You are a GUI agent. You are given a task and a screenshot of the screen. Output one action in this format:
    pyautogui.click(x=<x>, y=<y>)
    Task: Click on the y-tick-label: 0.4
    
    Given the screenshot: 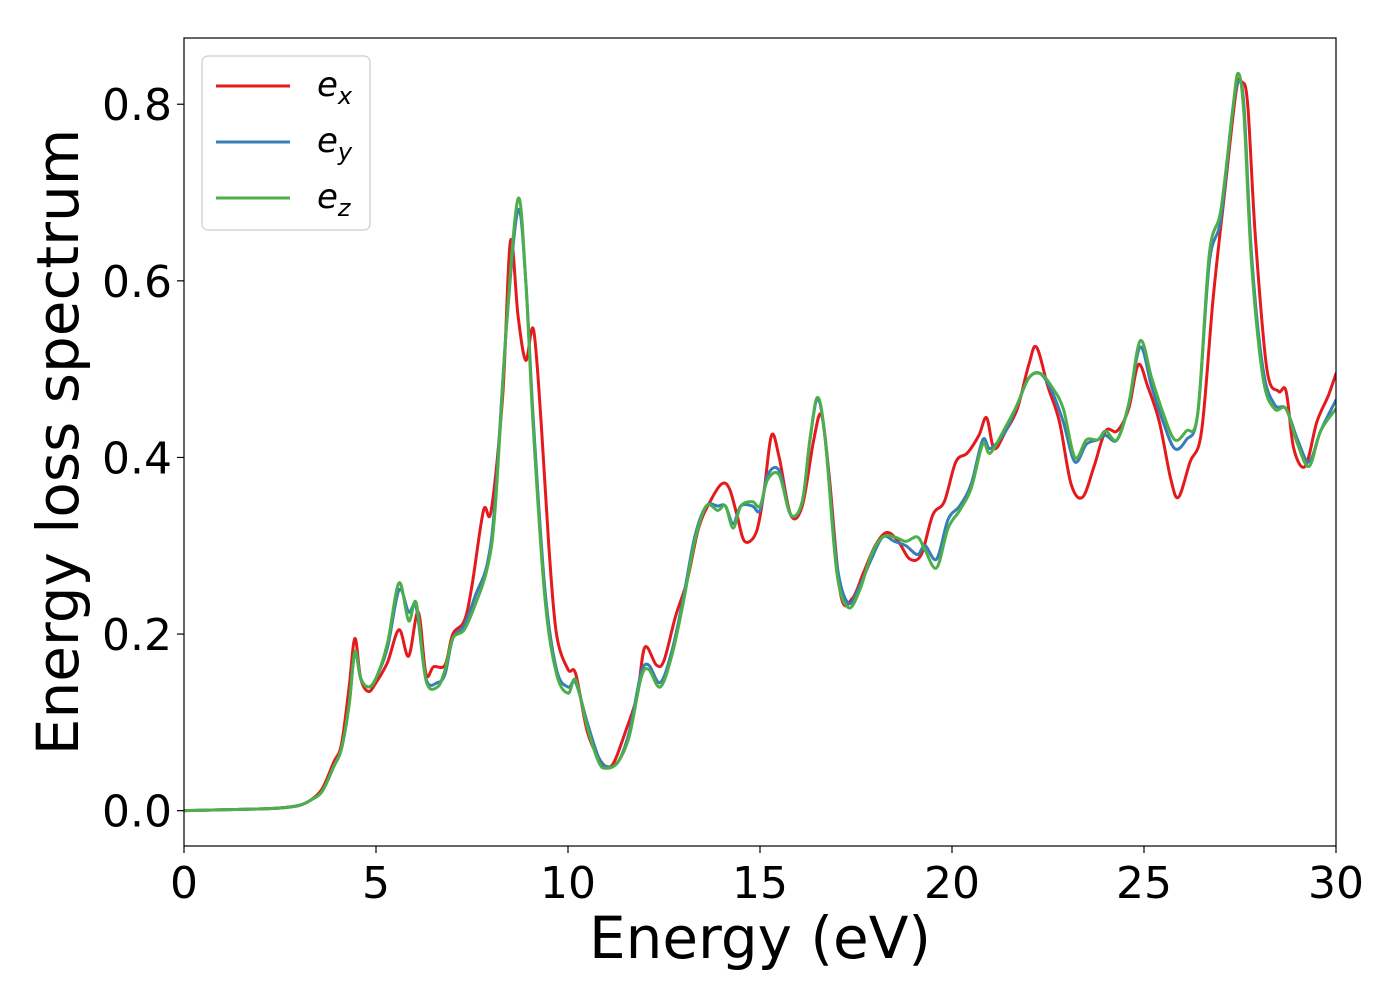 What is the action you would take?
    pyautogui.click(x=137, y=458)
    